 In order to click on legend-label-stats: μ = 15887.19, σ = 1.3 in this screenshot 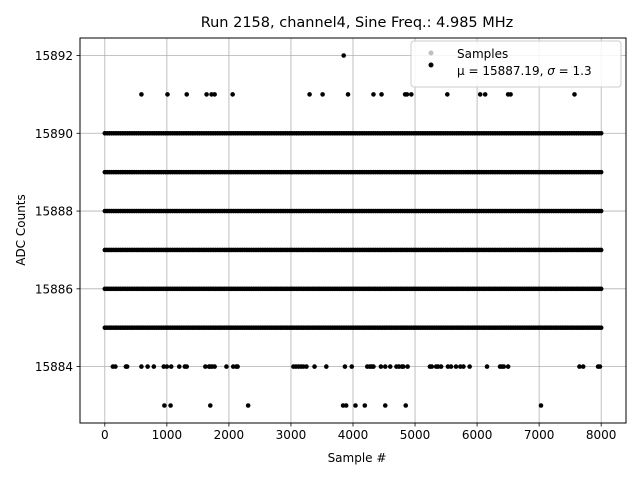, I will do `click(524, 71)`.